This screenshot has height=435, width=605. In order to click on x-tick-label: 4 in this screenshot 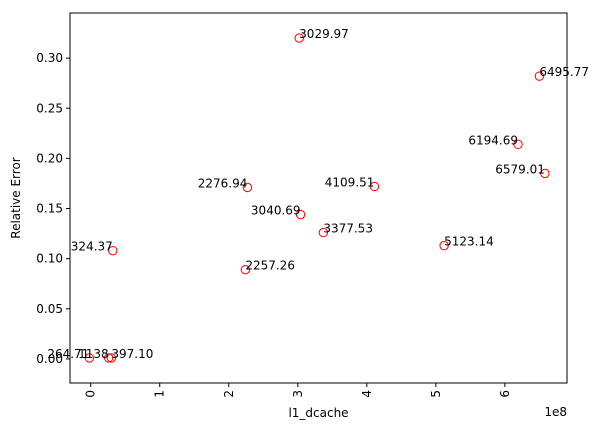, I will do `click(367, 394)`.